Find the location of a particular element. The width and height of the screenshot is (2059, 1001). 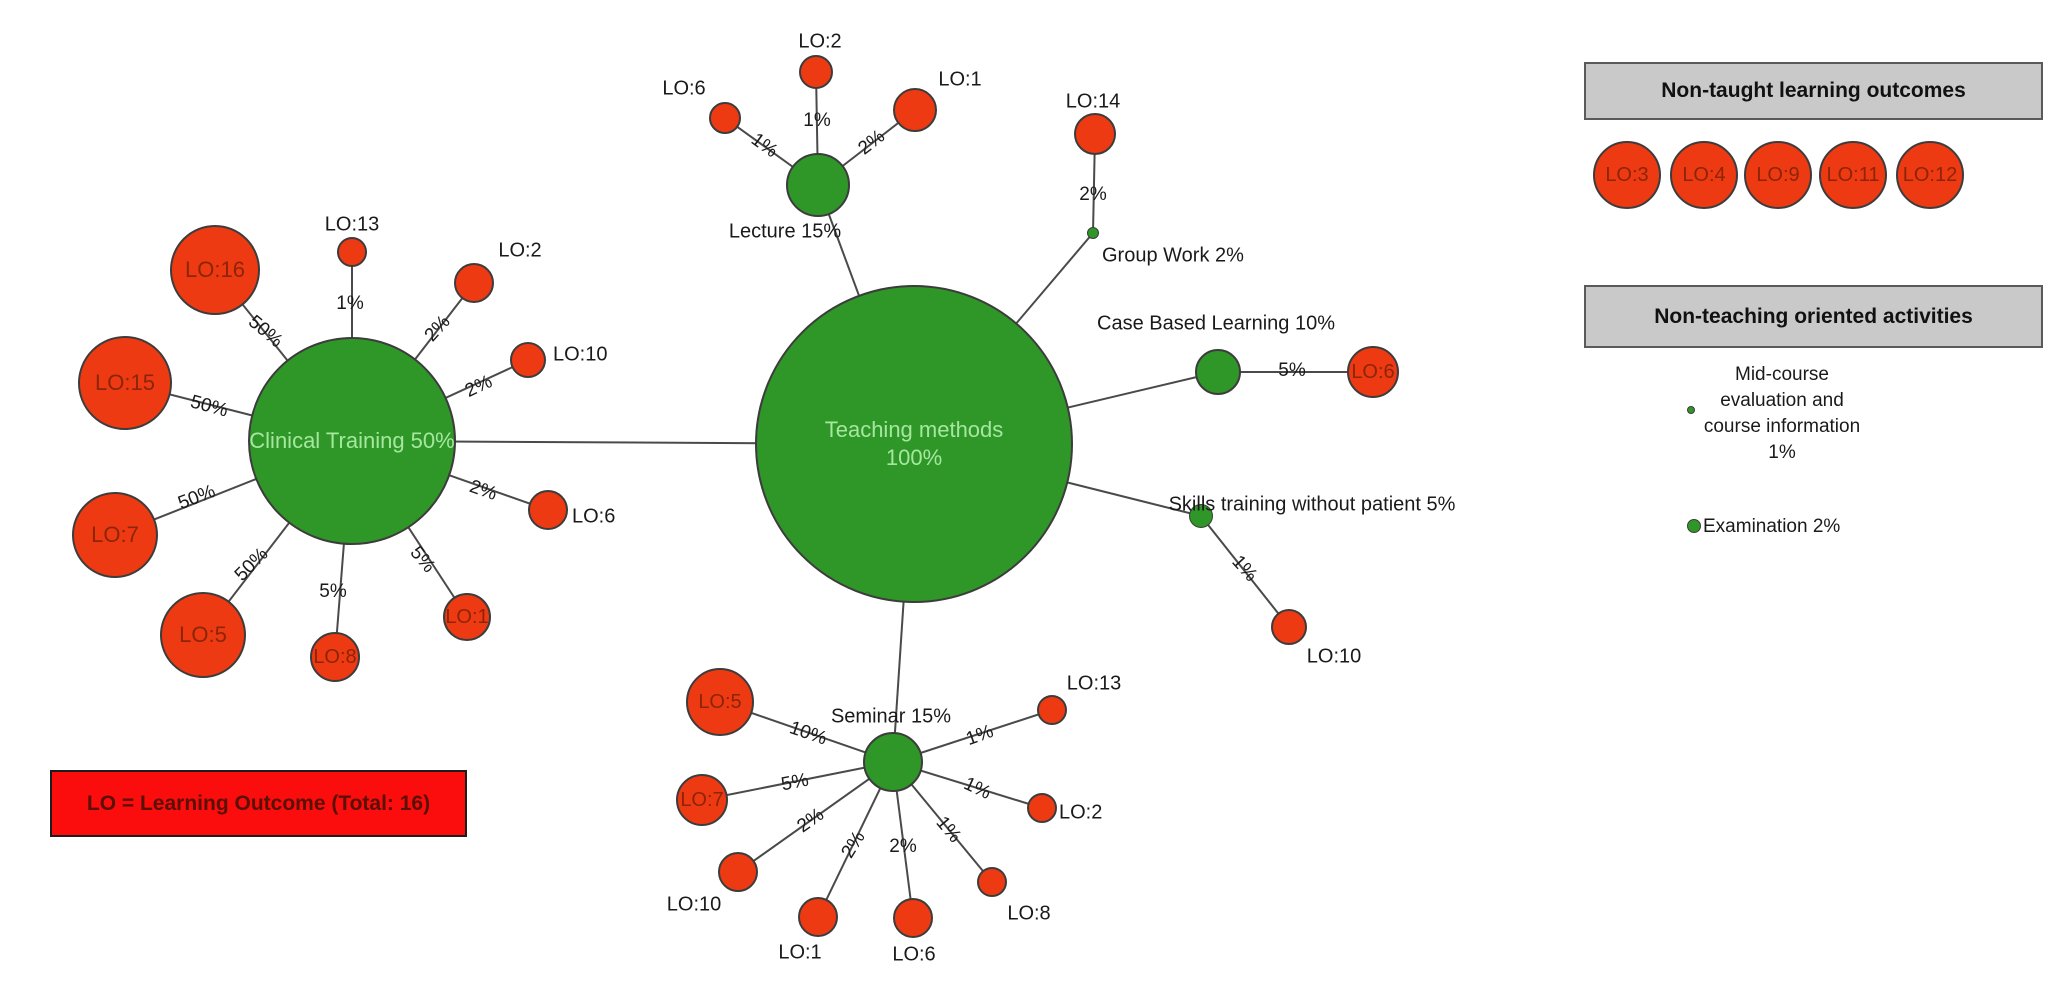

edge-seminar-lo10 is located at coordinates (815, 817).